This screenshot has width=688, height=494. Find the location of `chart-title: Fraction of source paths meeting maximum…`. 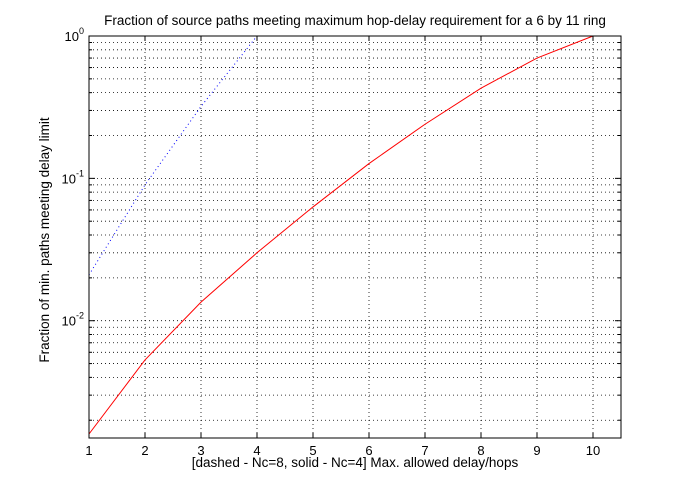

chart-title: Fraction of source paths meeting maximum… is located at coordinates (355, 20).